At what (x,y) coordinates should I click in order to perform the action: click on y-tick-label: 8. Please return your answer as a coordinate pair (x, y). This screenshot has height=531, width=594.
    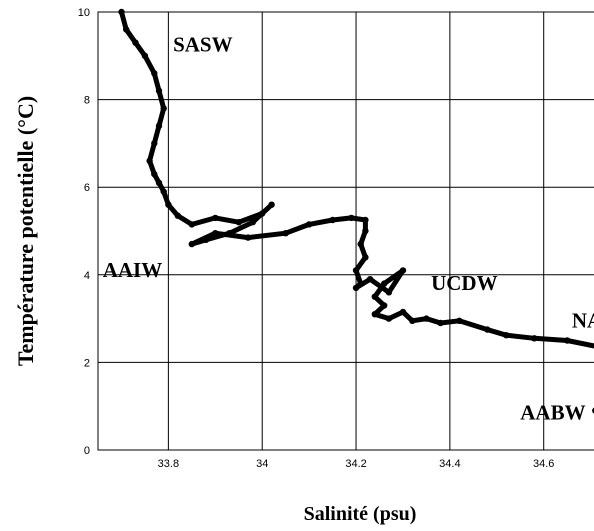
    Looking at the image, I should click on (87, 101).